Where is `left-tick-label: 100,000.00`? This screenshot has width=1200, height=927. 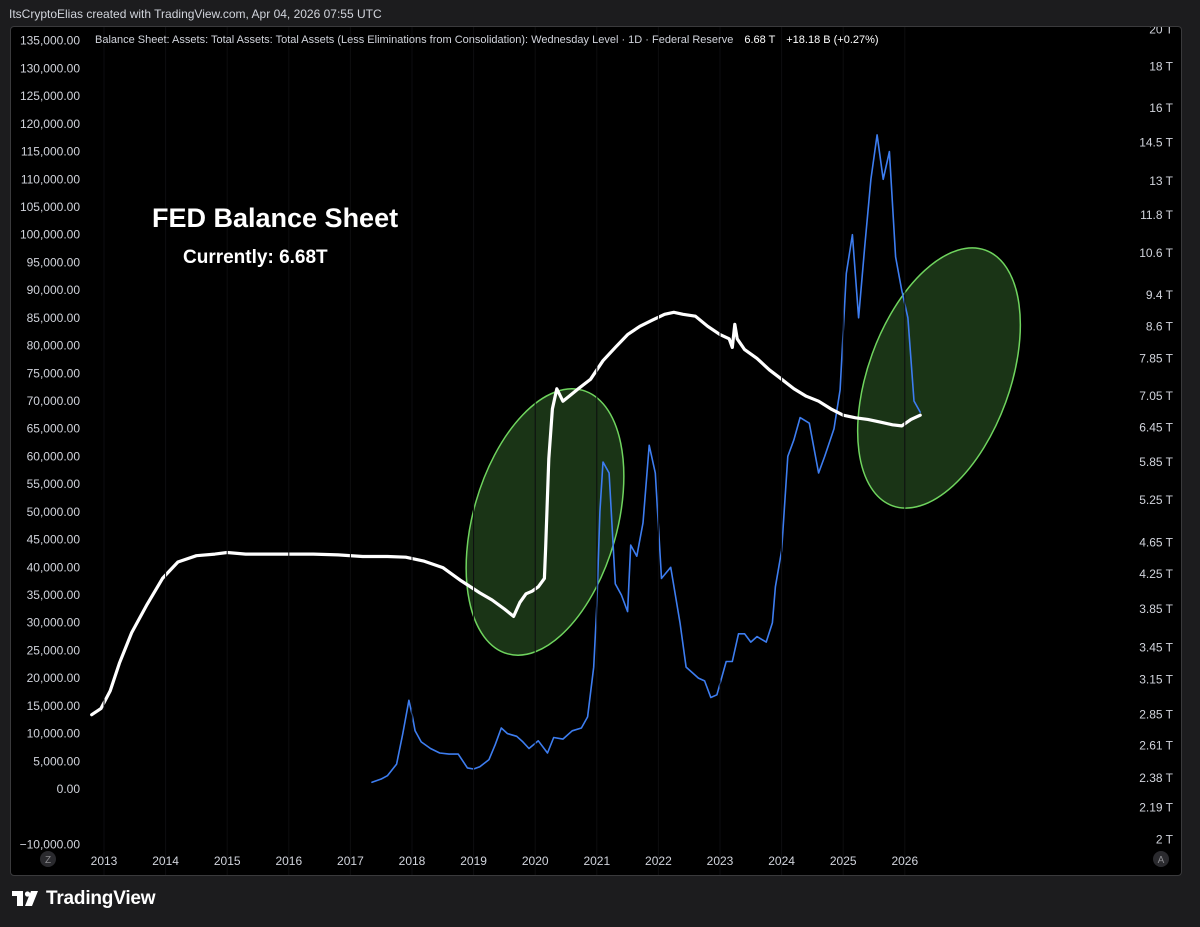 left-tick-label: 100,000.00 is located at coordinates (50, 235).